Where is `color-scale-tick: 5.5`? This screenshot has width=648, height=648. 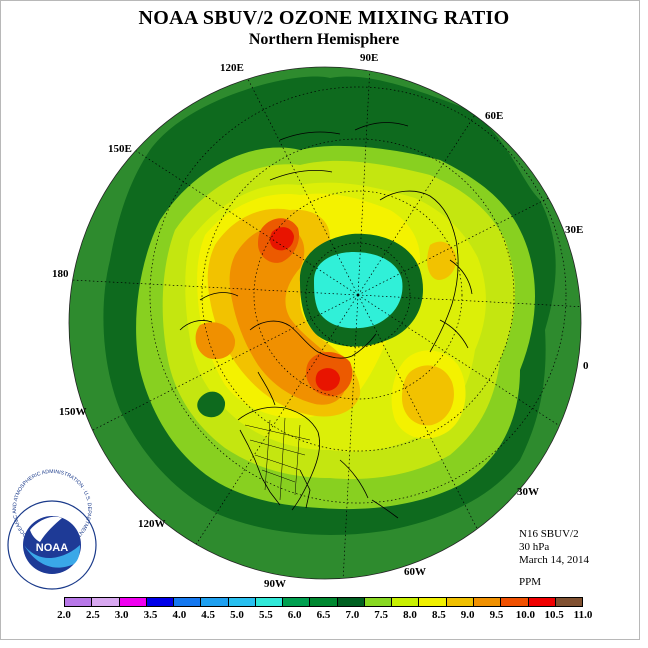 color-scale-tick: 5.5 is located at coordinates (265, 615).